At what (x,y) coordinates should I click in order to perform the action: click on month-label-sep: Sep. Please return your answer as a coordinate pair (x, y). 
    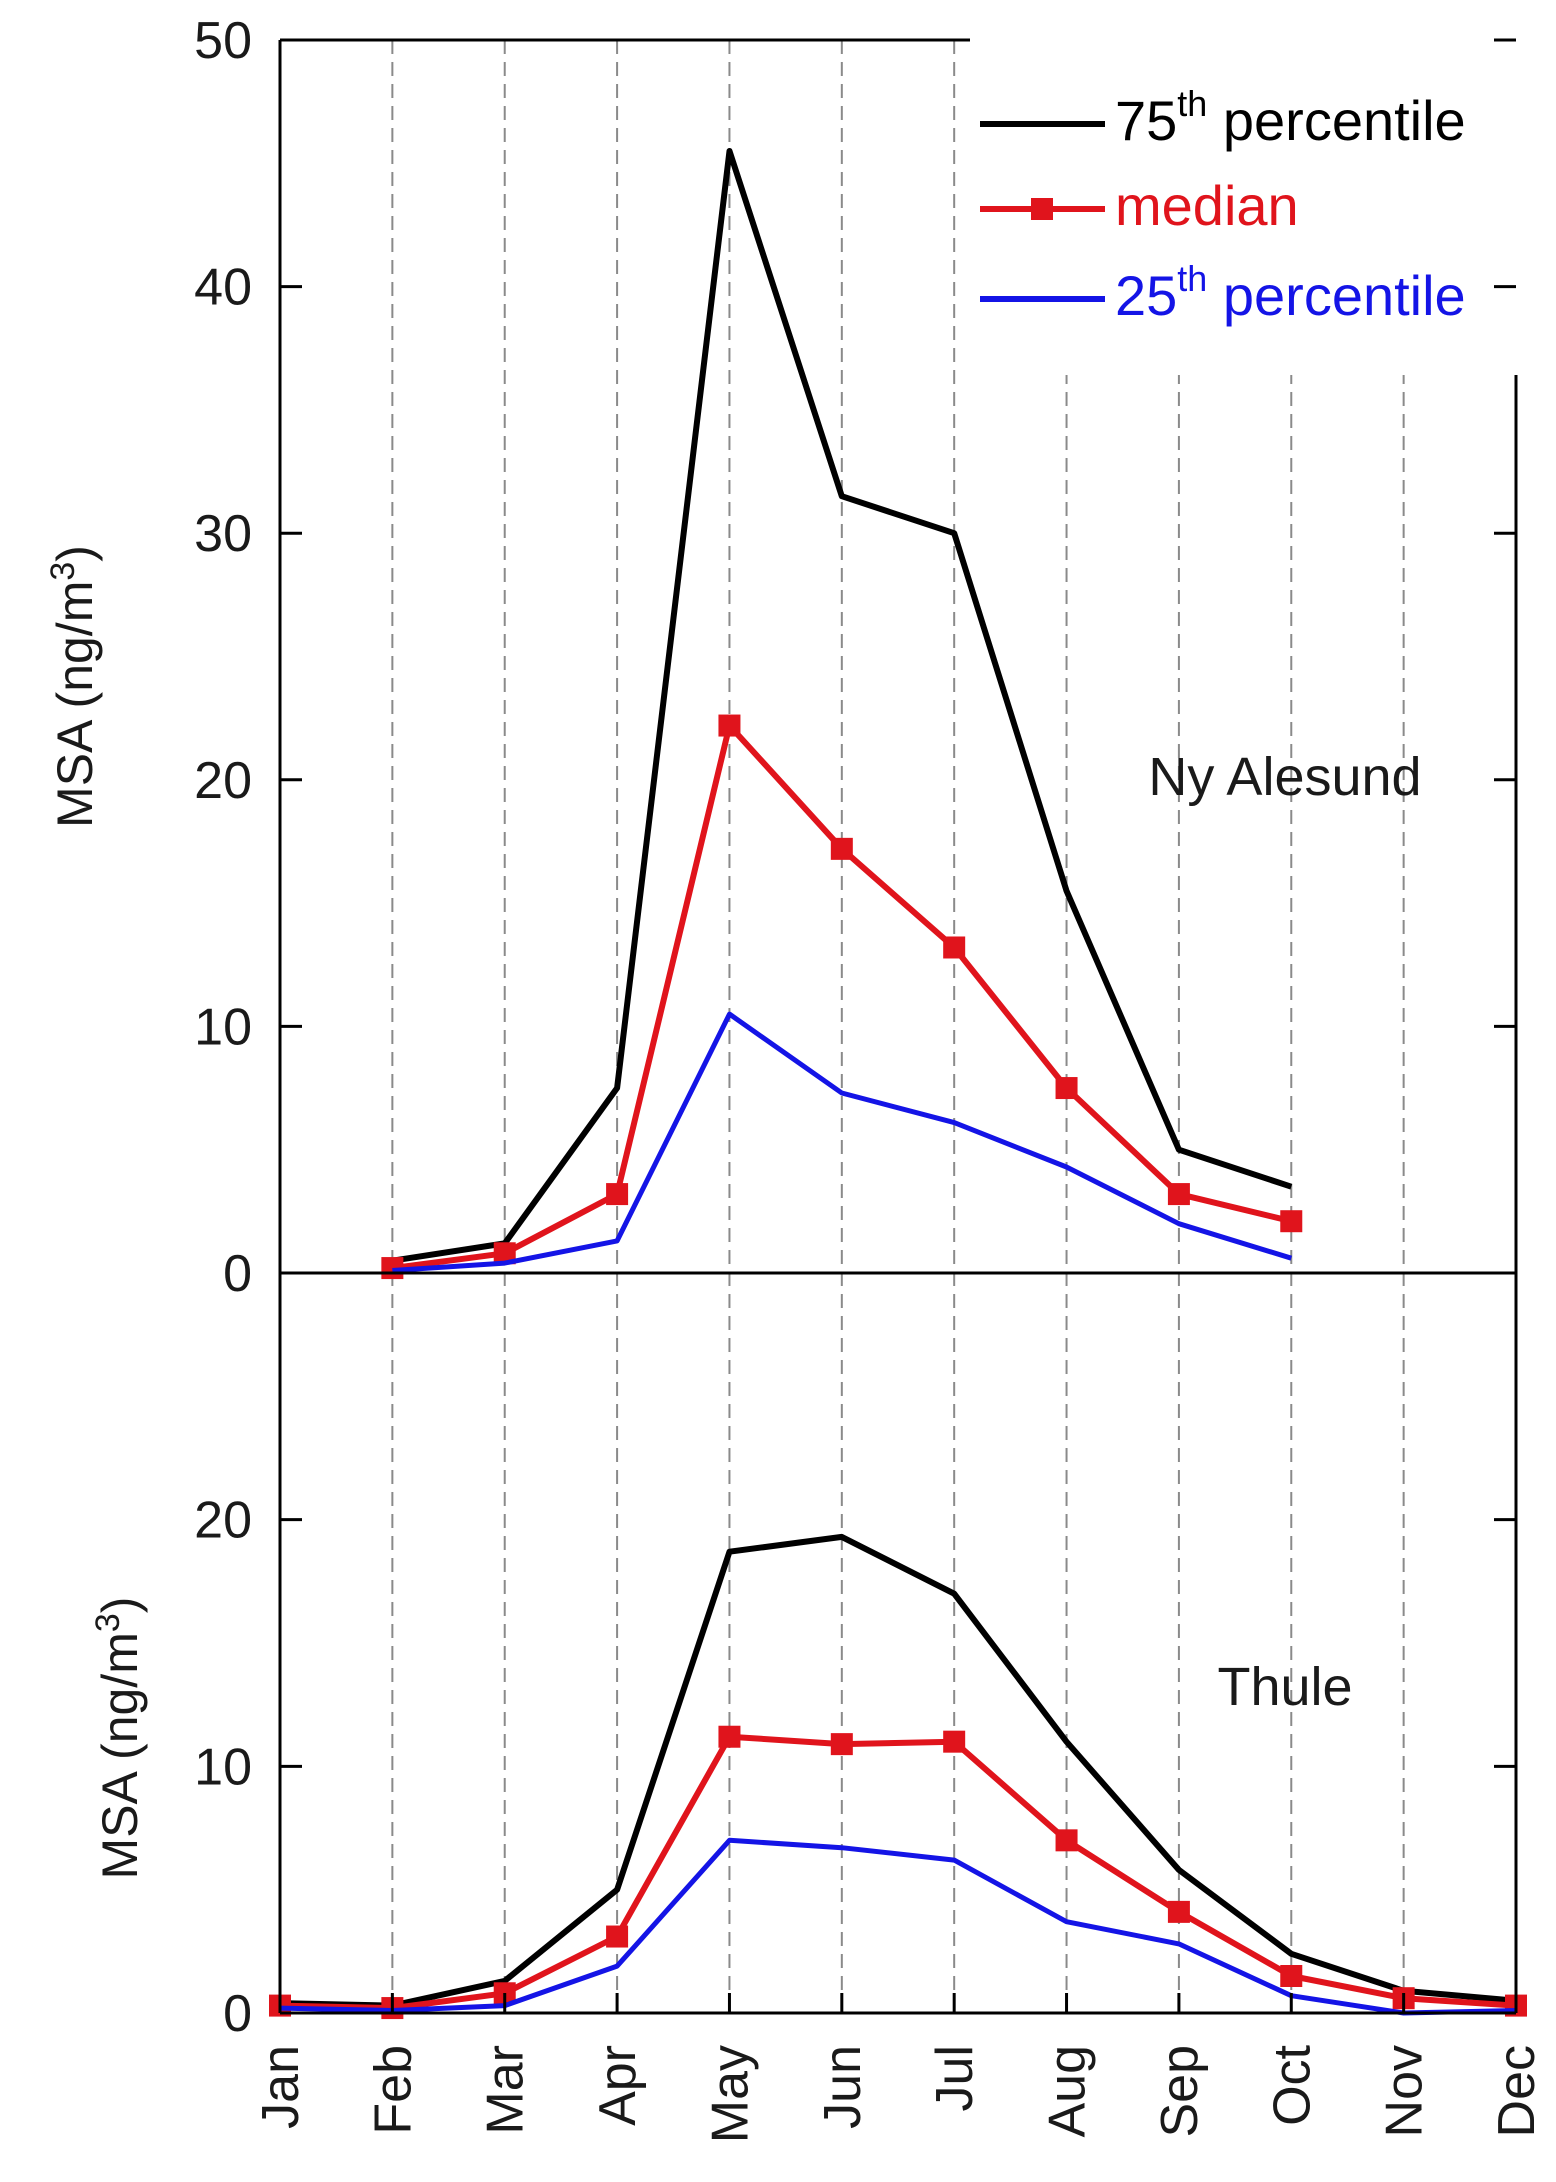
    Looking at the image, I should click on (1180, 2091).